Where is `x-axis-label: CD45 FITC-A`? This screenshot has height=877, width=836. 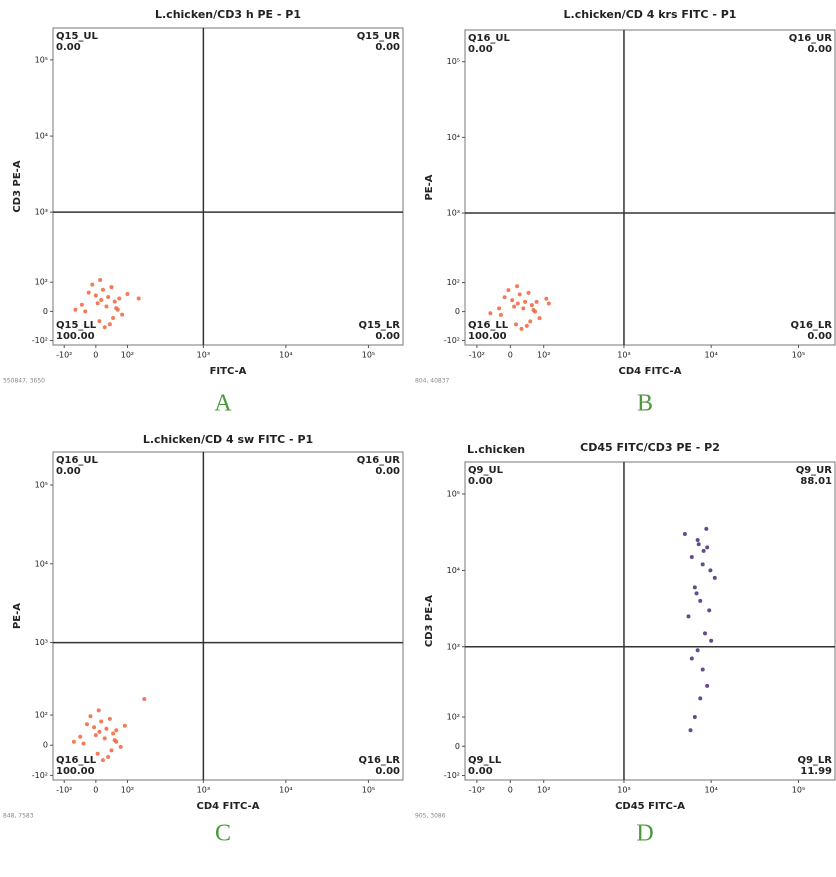 x-axis-label: CD45 FITC-A is located at coordinates (650, 806).